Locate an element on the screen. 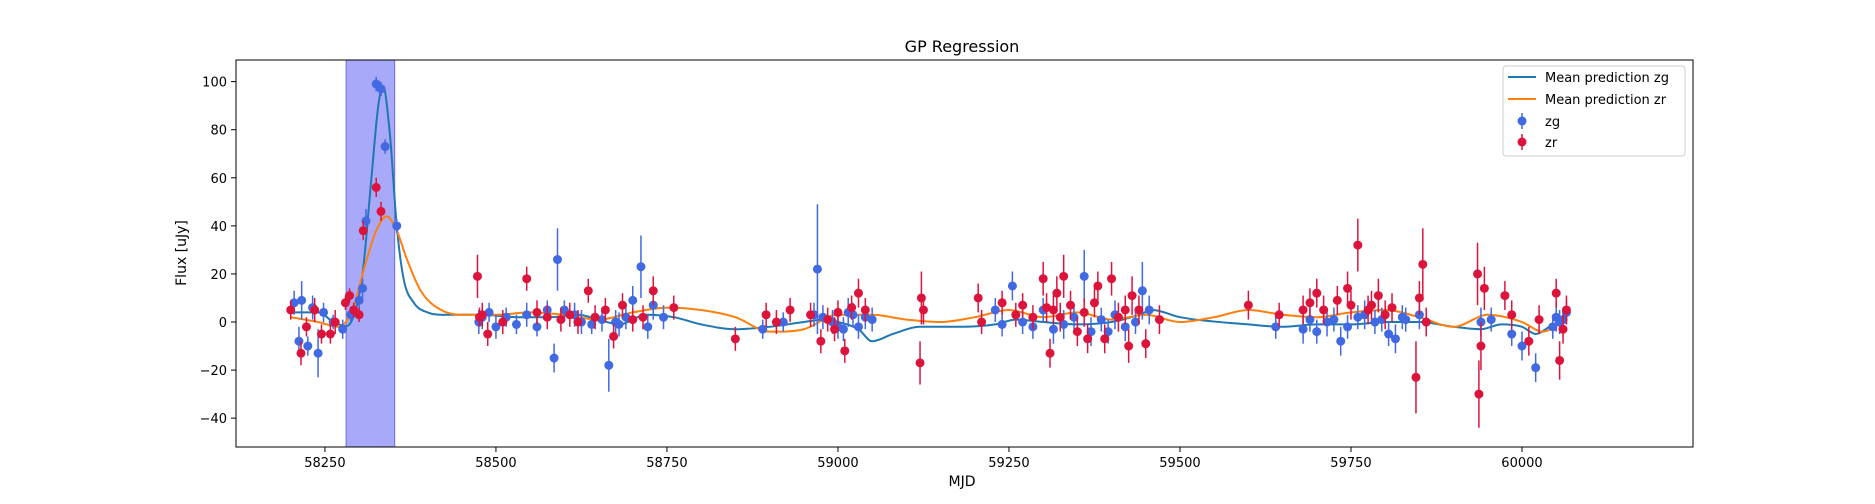 The height and width of the screenshot is (504, 1875). y-tick-label: 0 is located at coordinates (223, 323).